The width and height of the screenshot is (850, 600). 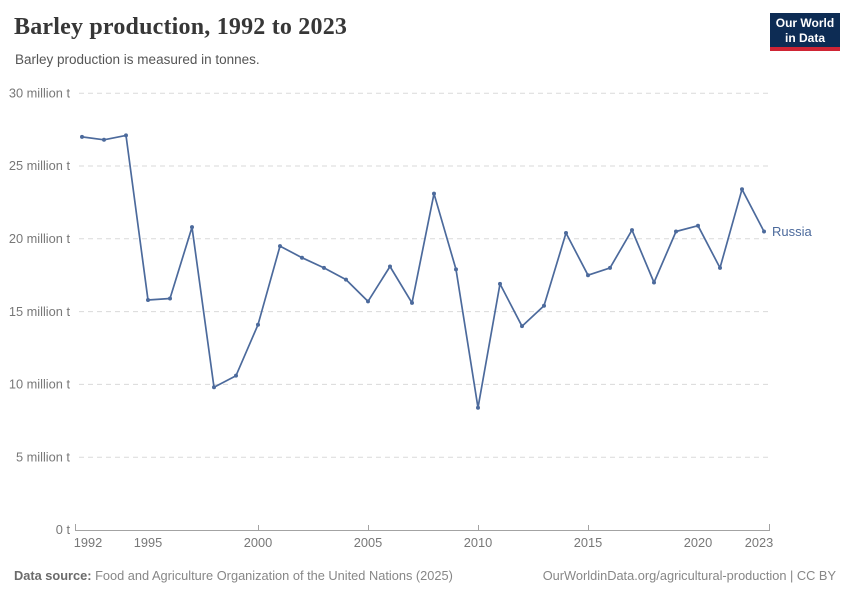 I want to click on x-axis, so click(x=422, y=527).